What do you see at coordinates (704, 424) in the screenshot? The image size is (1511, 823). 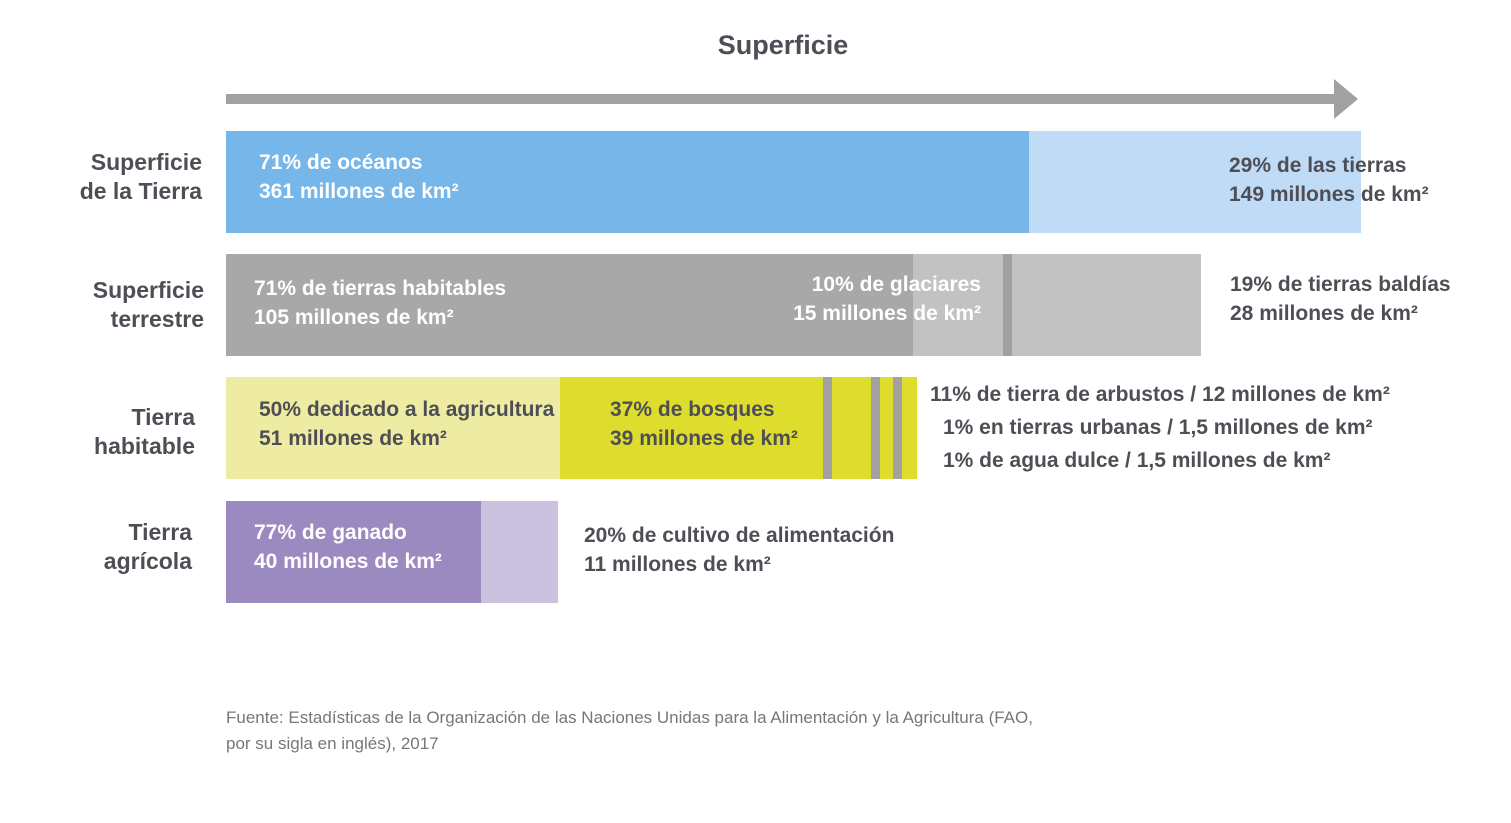 I see `label-forests: 37% de bosques 39 millones de km²` at bounding box center [704, 424].